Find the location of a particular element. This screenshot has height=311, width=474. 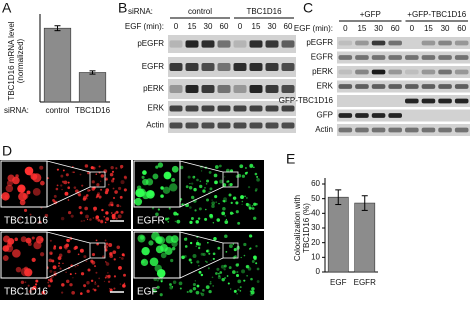

row-label: GFP-TBC1D16 is located at coordinates (306, 100).